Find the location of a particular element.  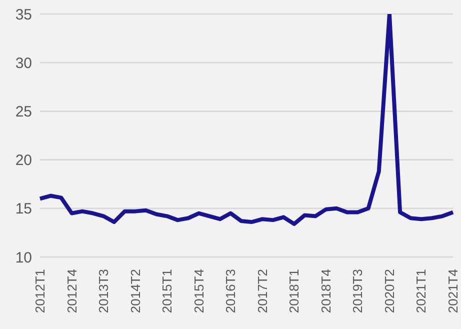

y-tick-label: 35 is located at coordinates (23, 15).